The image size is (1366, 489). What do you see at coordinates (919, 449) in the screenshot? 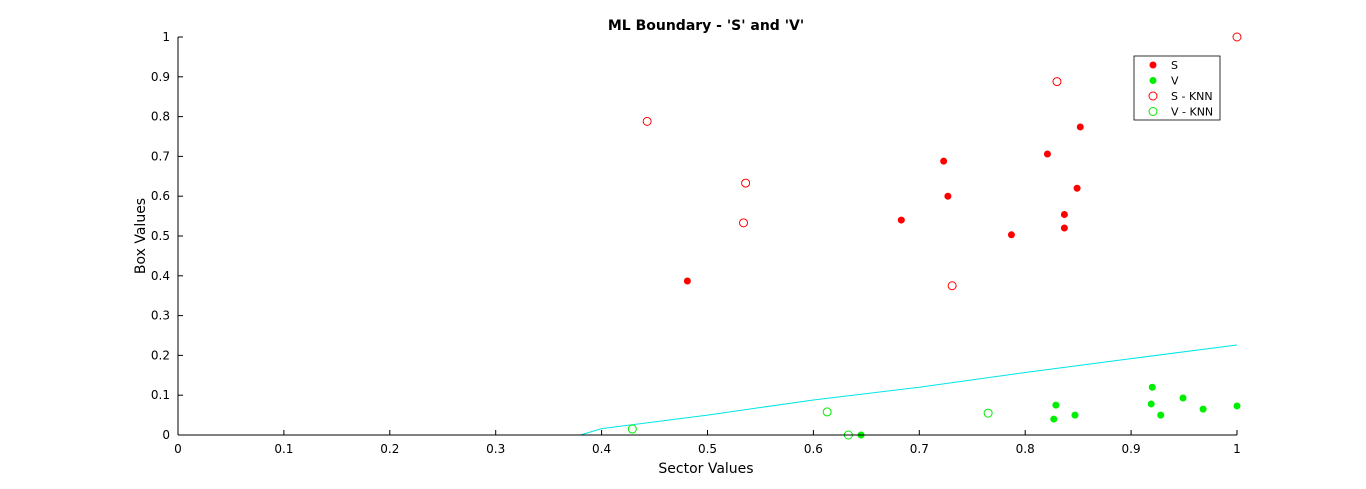
I see `x-tick-label: 0.7` at bounding box center [919, 449].